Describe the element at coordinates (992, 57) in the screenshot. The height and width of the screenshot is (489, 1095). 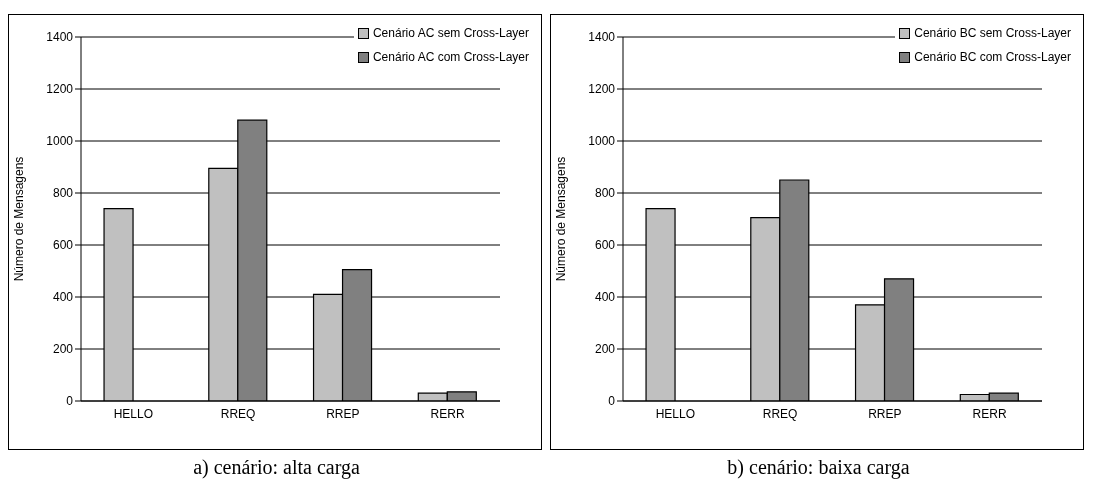
I see `legend-label: Cenário BC com Cross-Layer` at that location.